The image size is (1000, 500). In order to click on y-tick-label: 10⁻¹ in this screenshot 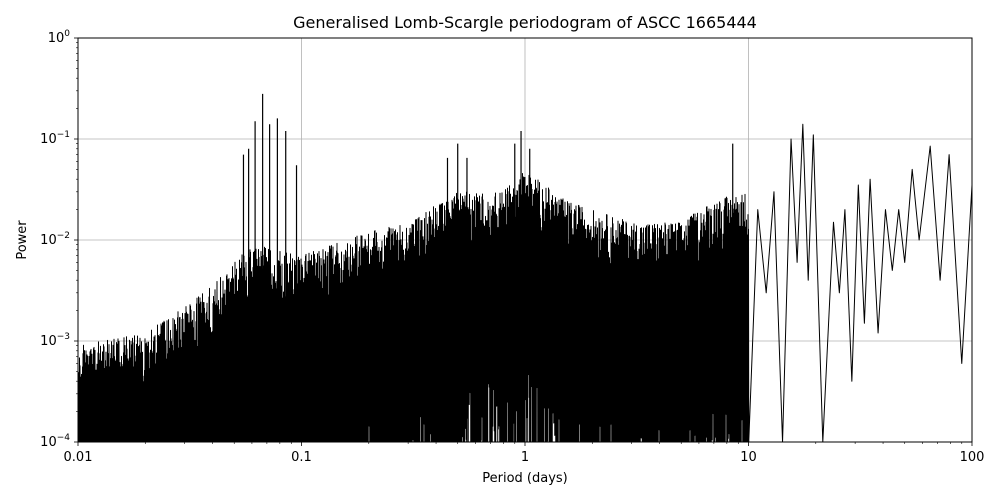, I will do `click(55, 138)`.